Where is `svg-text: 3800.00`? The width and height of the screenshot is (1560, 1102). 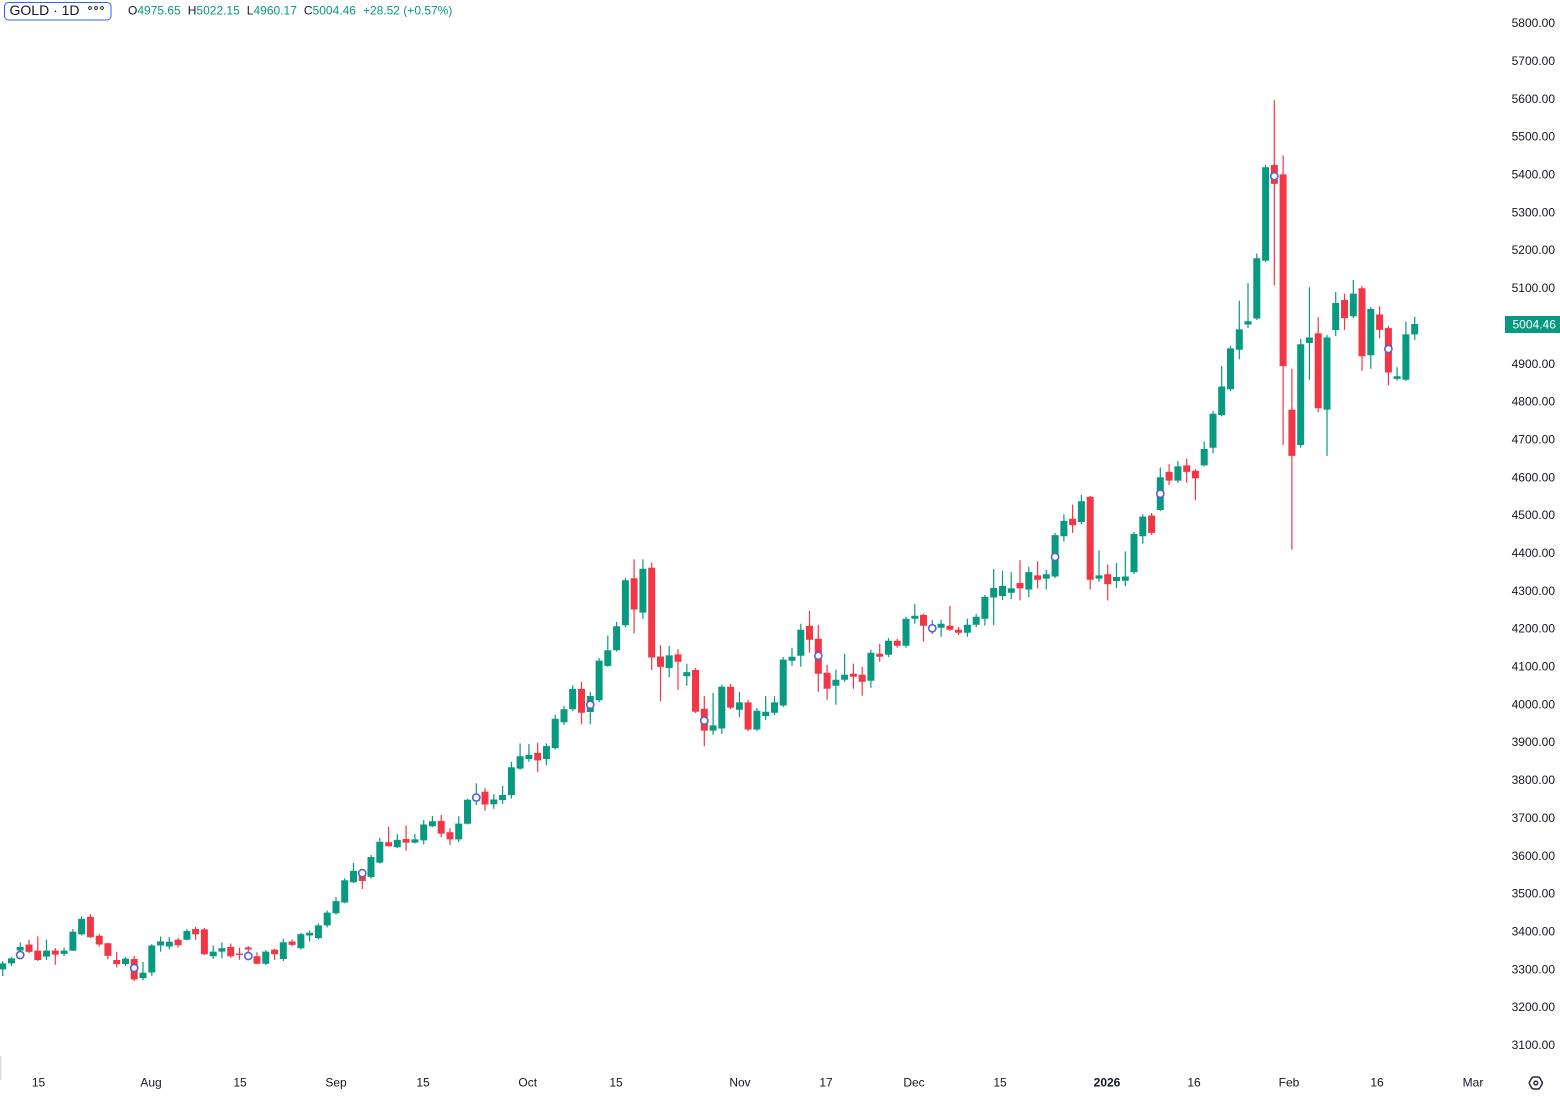
svg-text: 3800.00 is located at coordinates (1534, 780).